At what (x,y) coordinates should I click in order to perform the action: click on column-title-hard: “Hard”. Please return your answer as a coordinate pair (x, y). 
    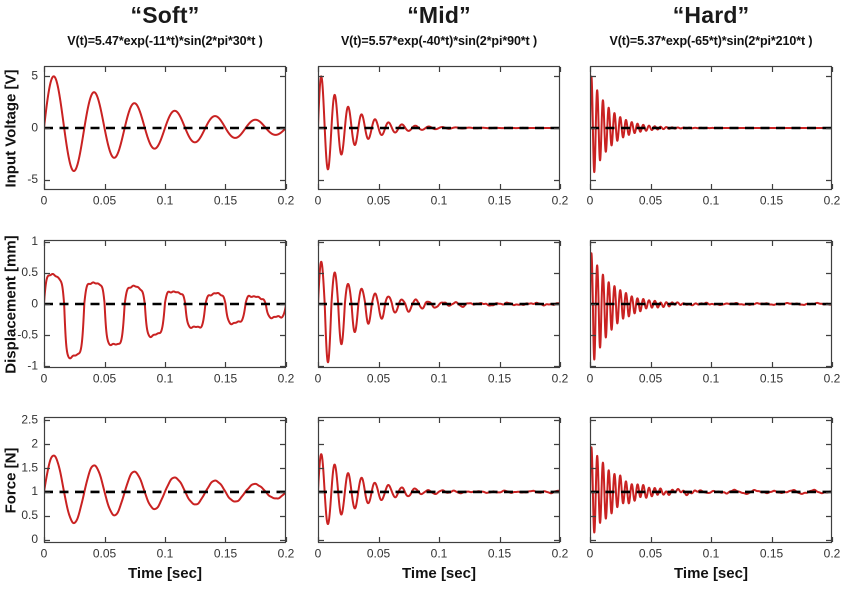
    Looking at the image, I should click on (711, 15).